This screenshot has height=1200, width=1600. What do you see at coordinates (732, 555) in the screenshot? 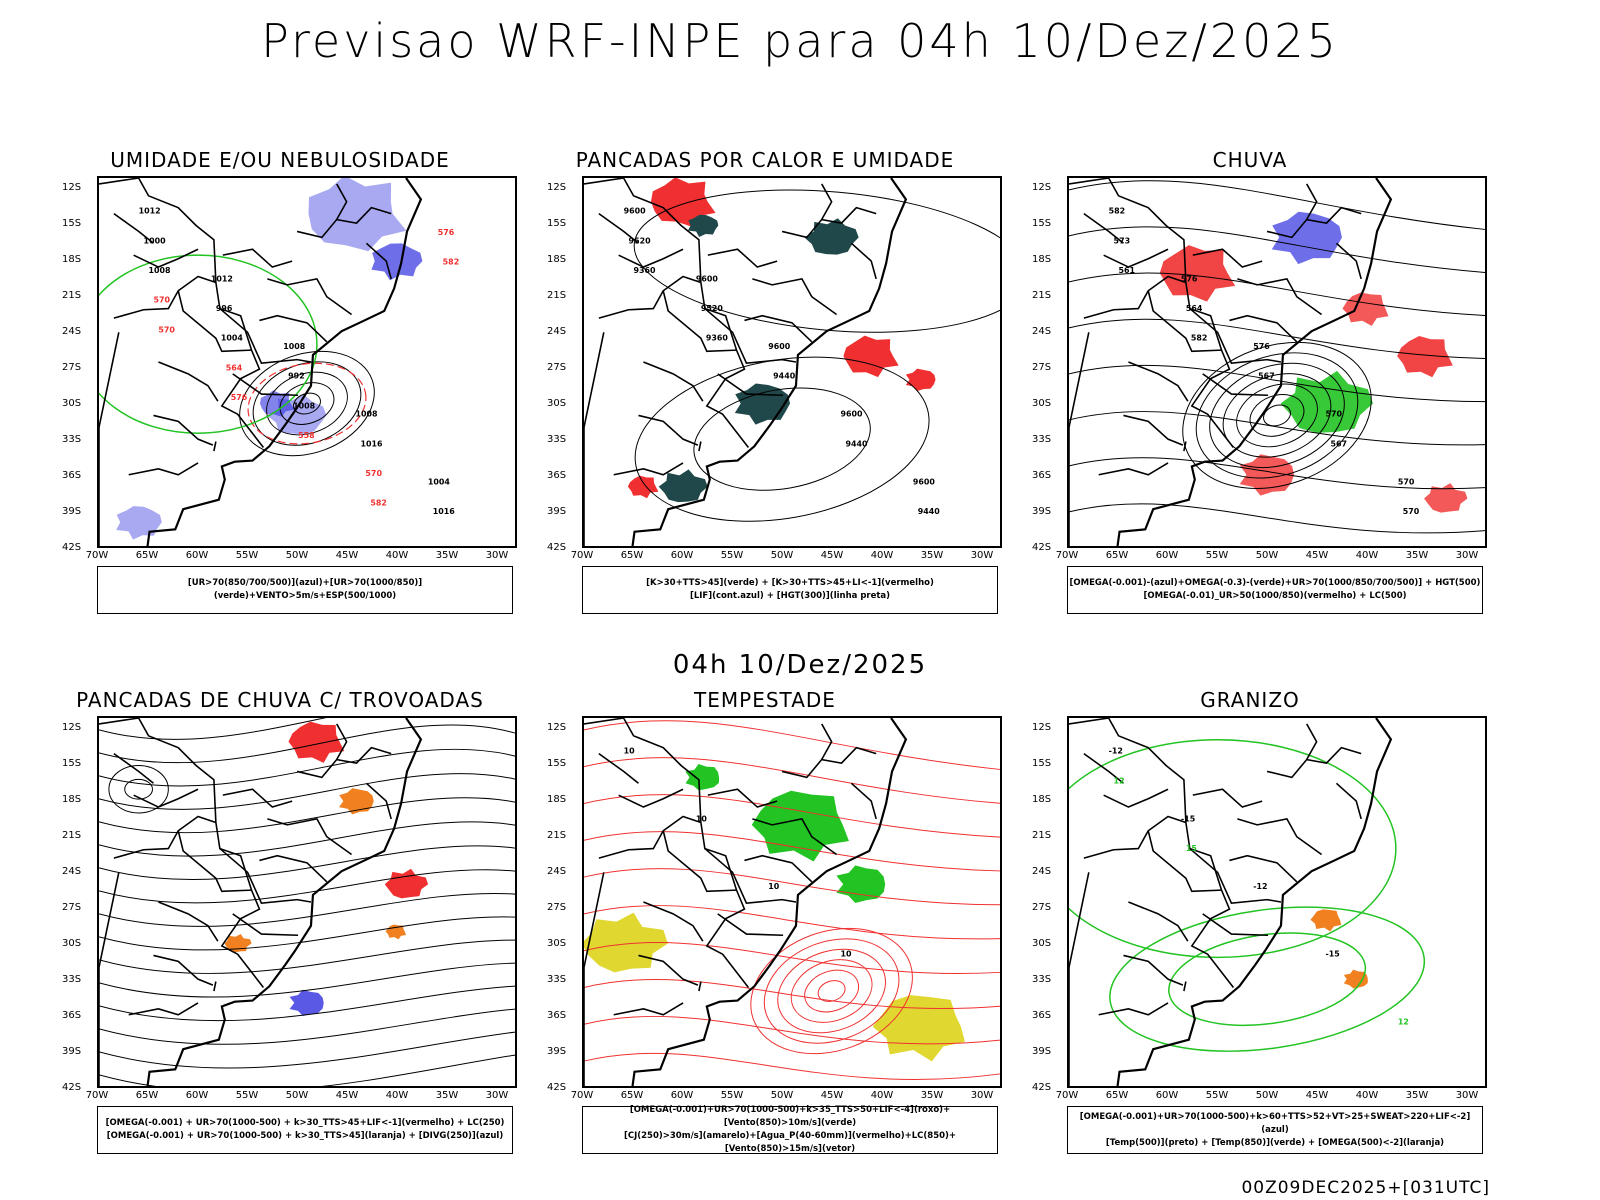
I see `lon-tick-label: 55W` at bounding box center [732, 555].